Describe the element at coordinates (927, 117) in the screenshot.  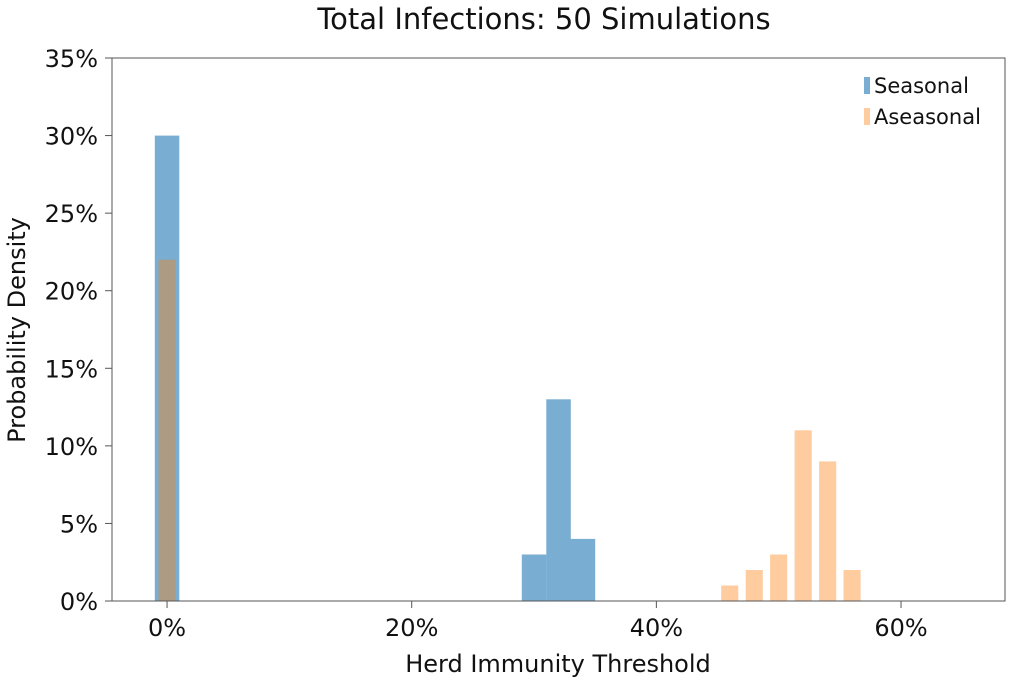
I see `aseasonal-legend-label: Aseasonal` at that location.